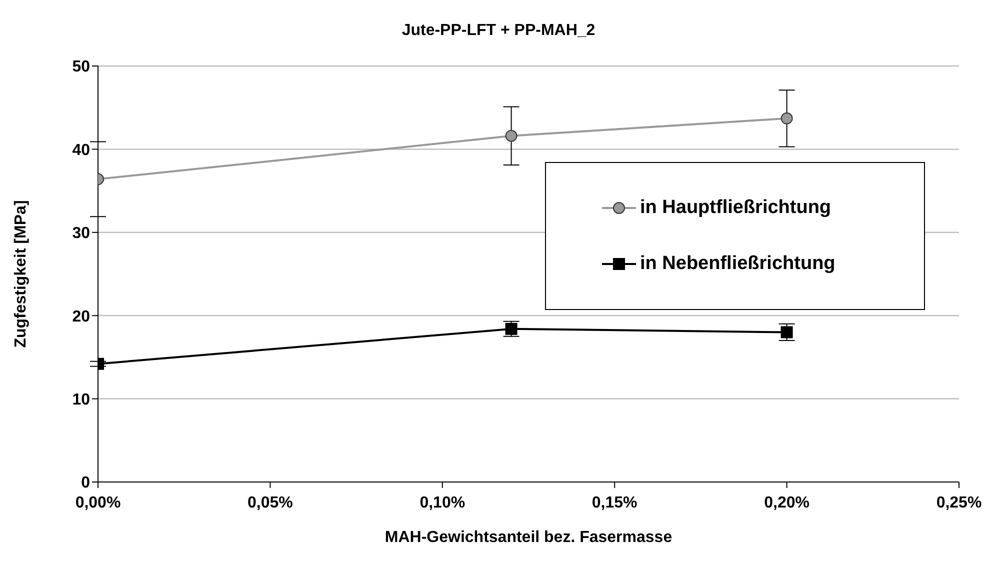  I want to click on y-tick-label: 50, so click(81, 67).